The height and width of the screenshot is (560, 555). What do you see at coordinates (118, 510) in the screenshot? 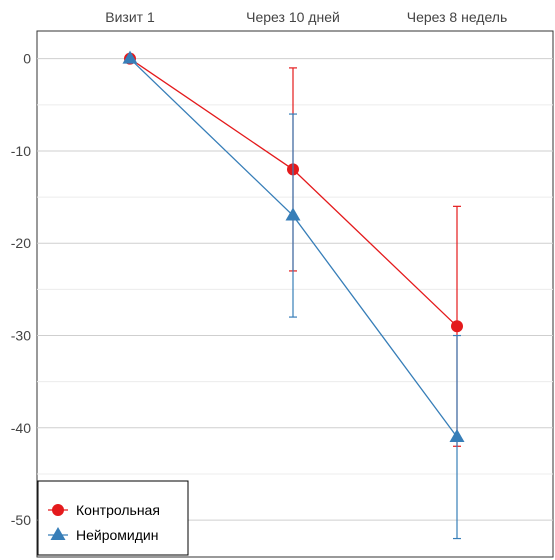
I see `legend-label: Контрольная` at bounding box center [118, 510].